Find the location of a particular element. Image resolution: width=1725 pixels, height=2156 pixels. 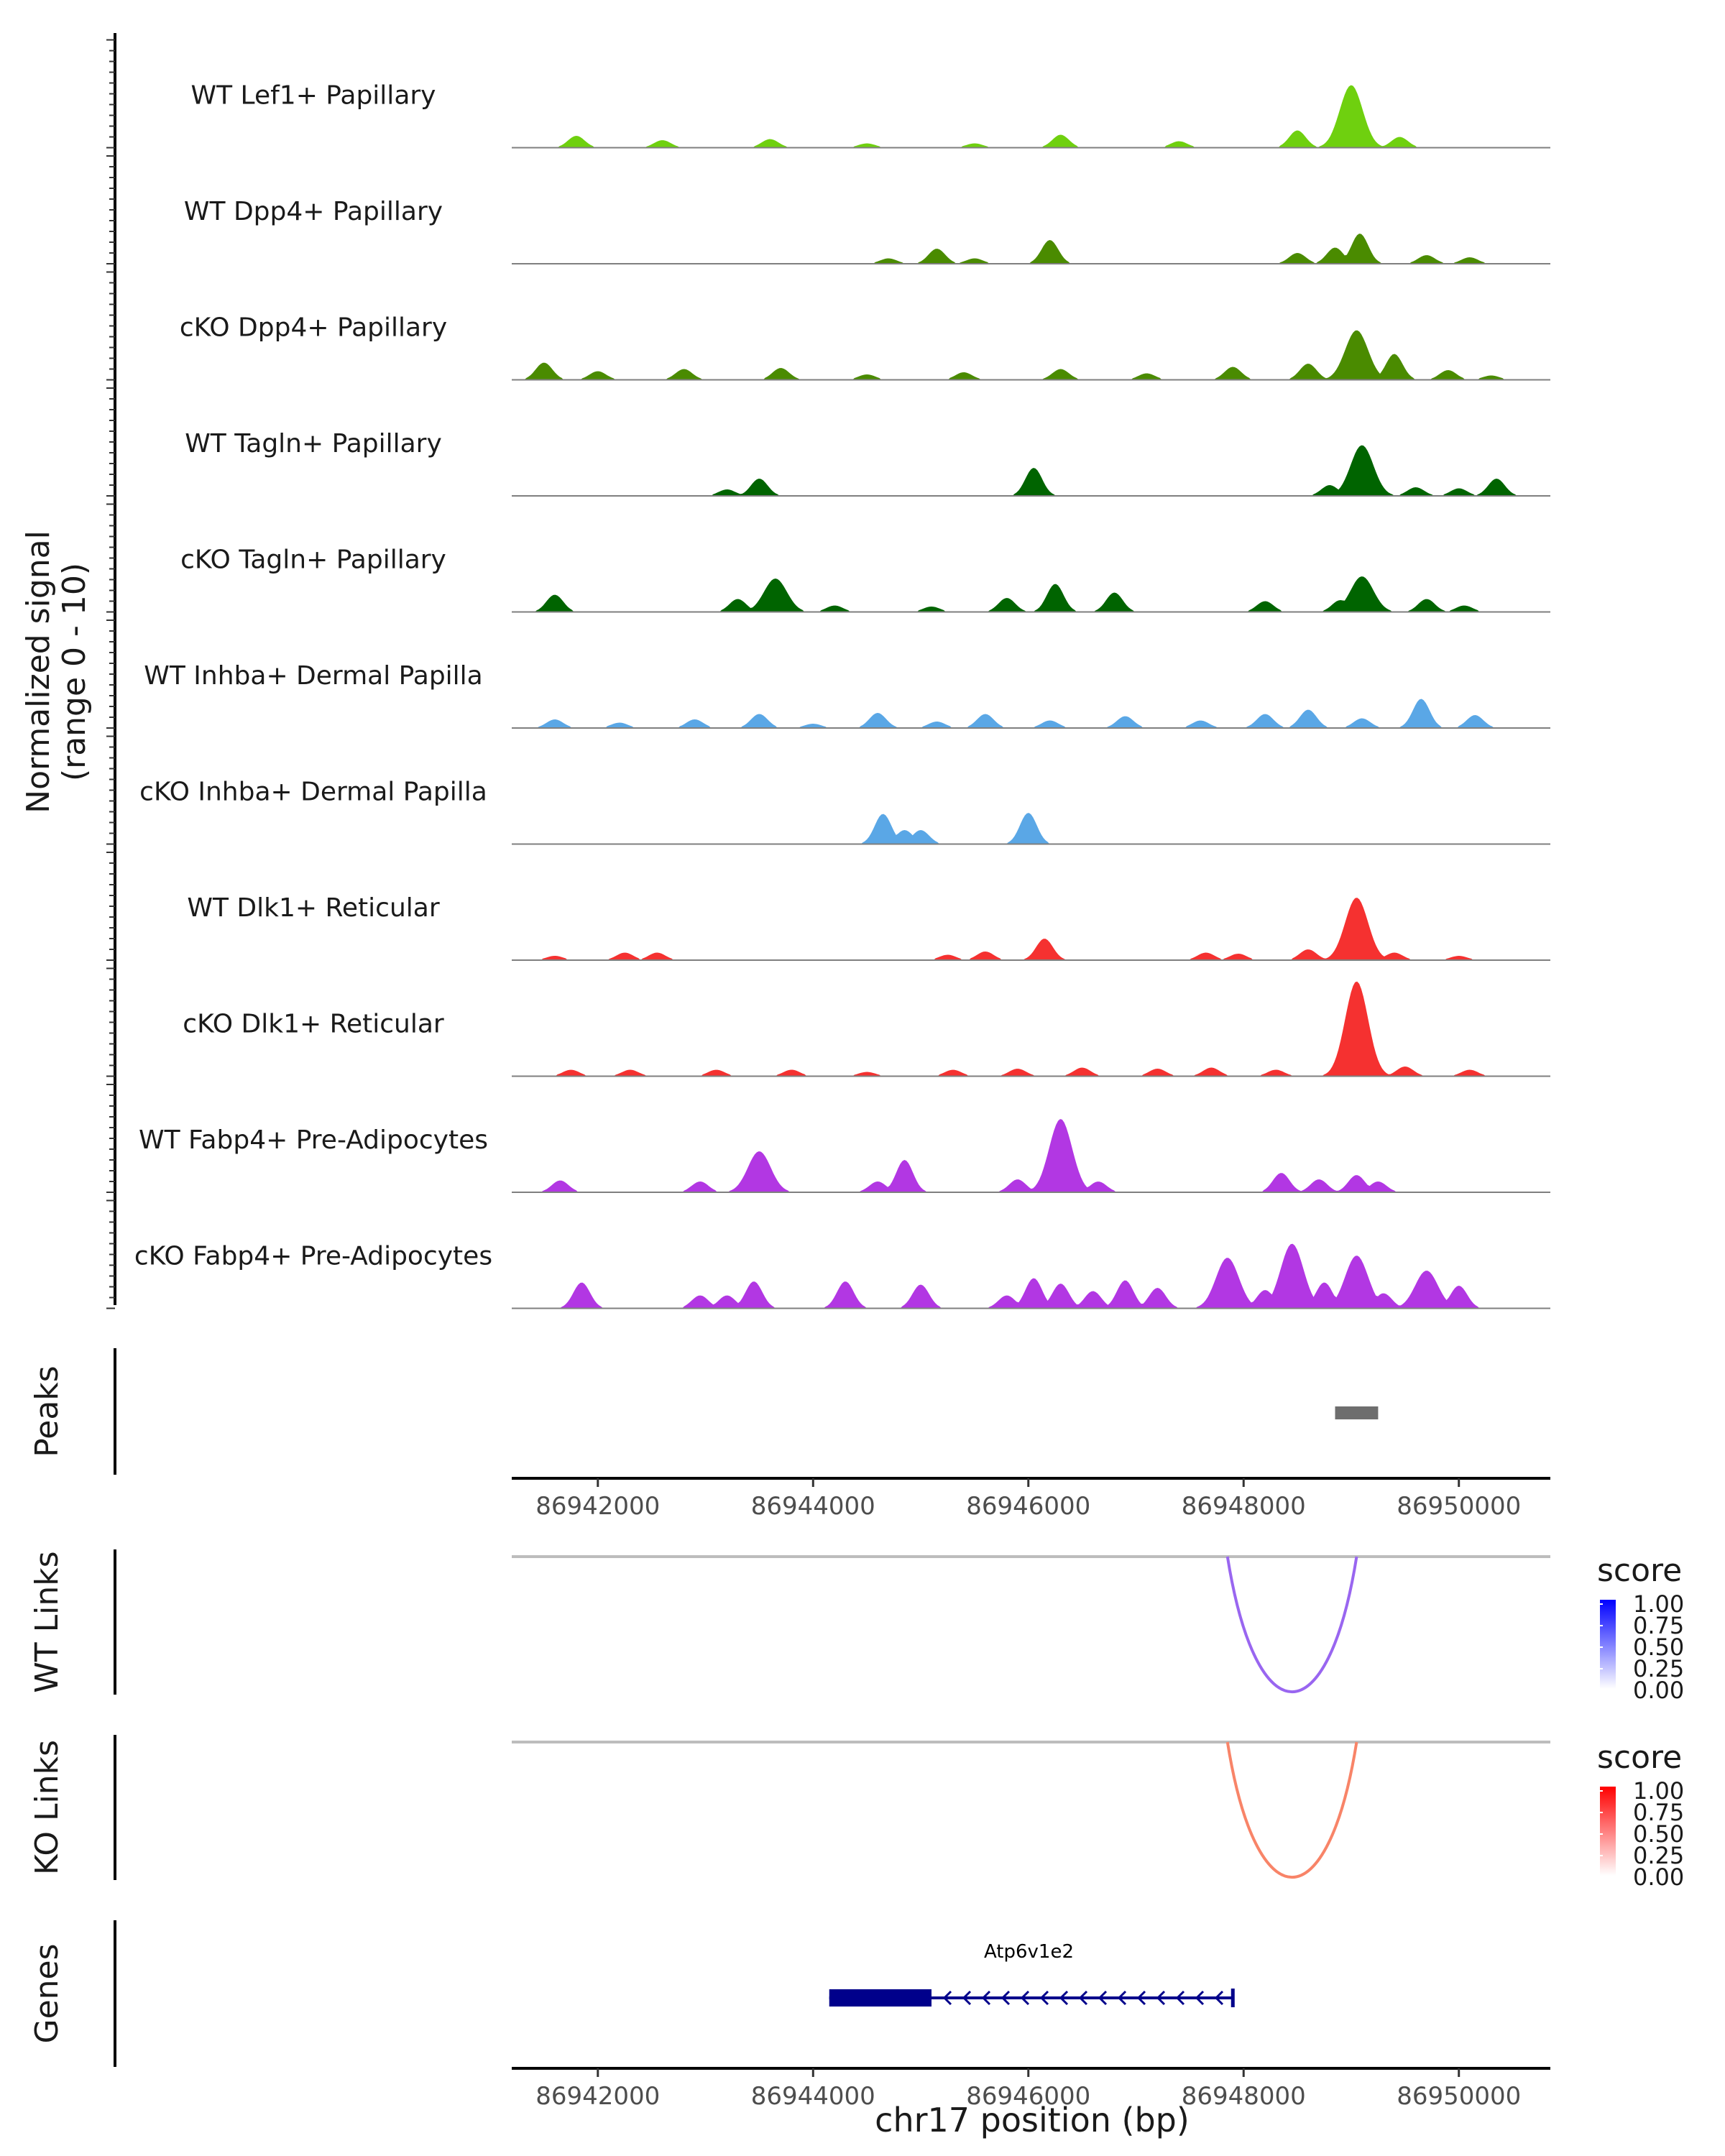

gene-exon is located at coordinates (880, 1998).